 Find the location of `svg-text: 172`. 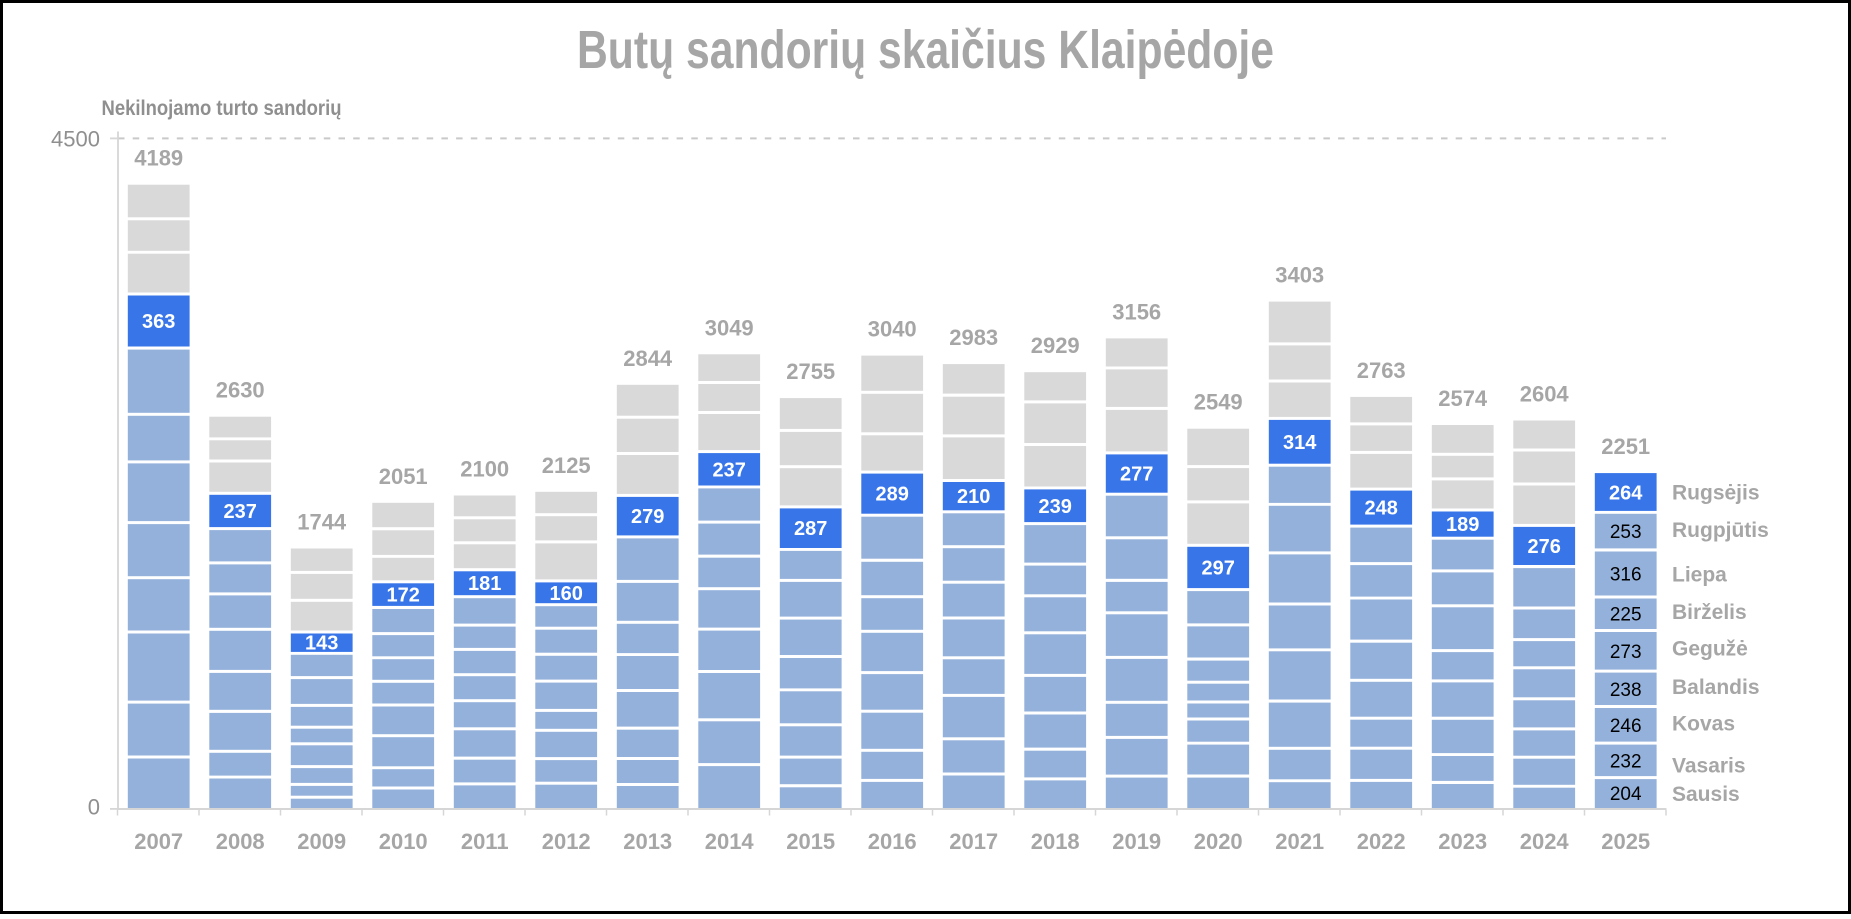

svg-text: 172 is located at coordinates (403, 596).